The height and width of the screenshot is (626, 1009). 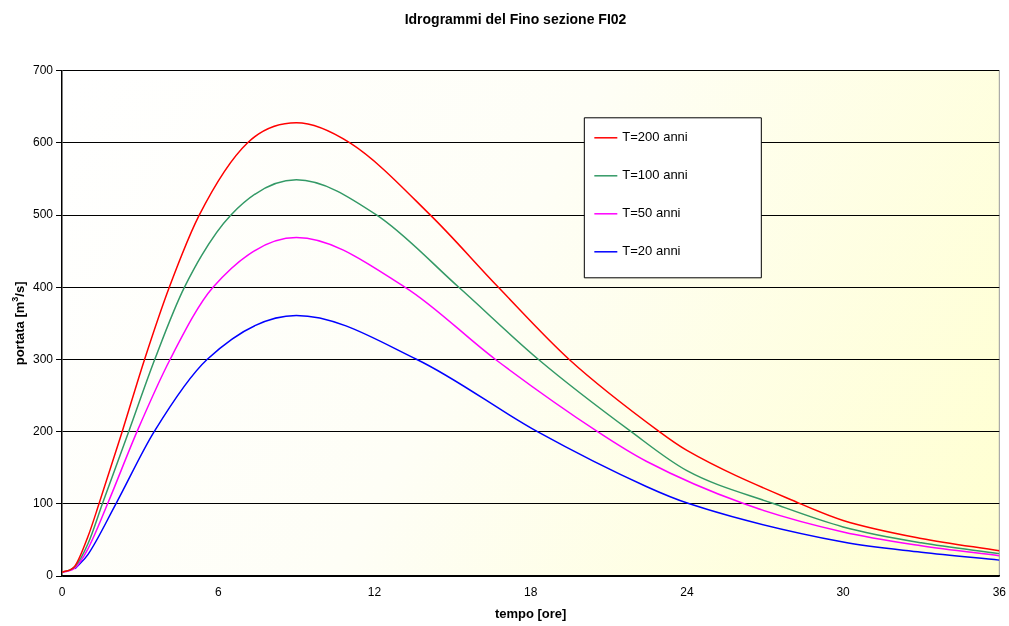 What do you see at coordinates (530, 591) in the screenshot?
I see `x-tick-label: 18` at bounding box center [530, 591].